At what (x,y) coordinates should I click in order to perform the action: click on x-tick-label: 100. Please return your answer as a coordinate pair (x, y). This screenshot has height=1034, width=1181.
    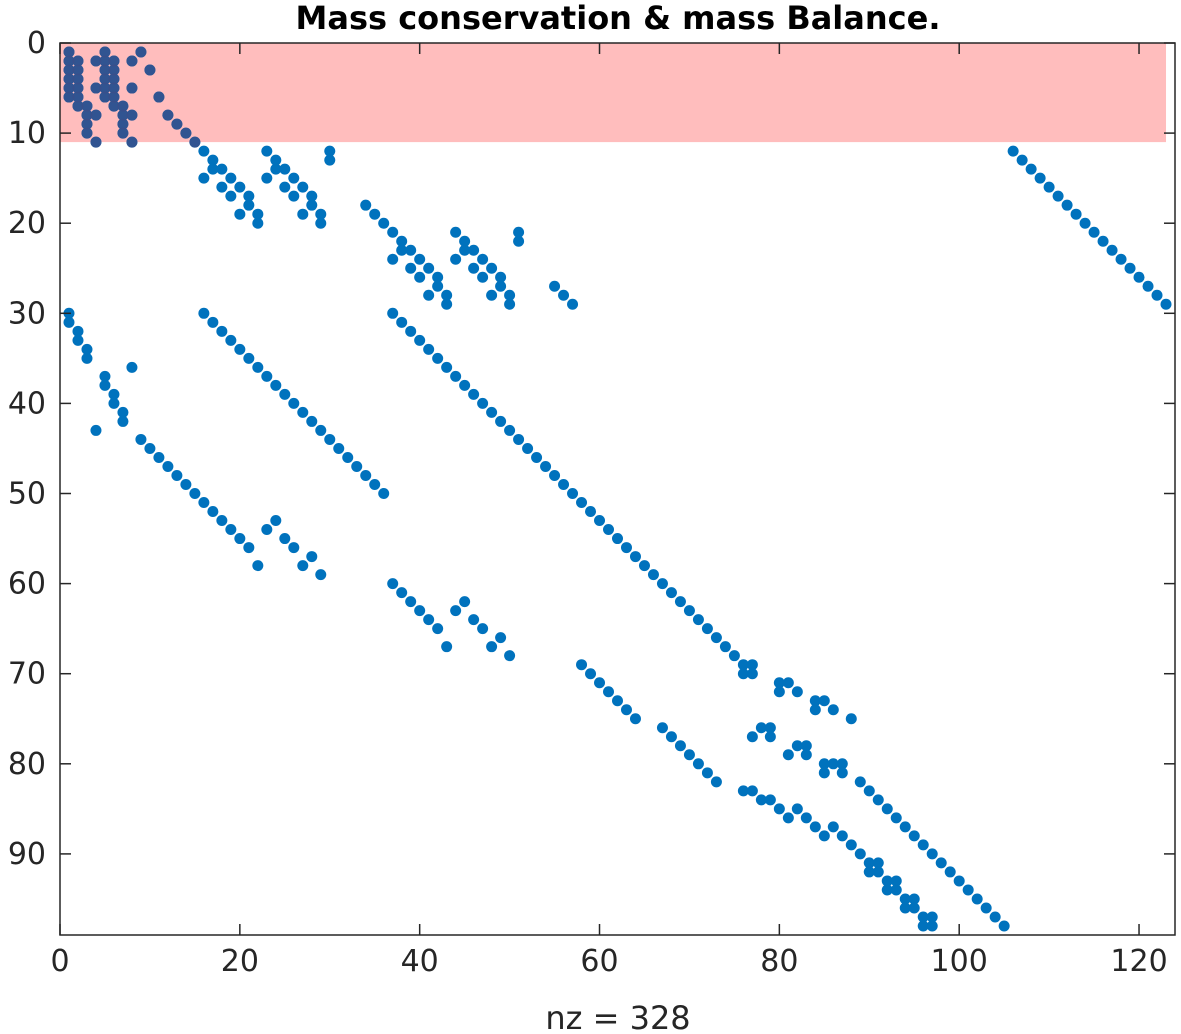
    Looking at the image, I should click on (959, 961).